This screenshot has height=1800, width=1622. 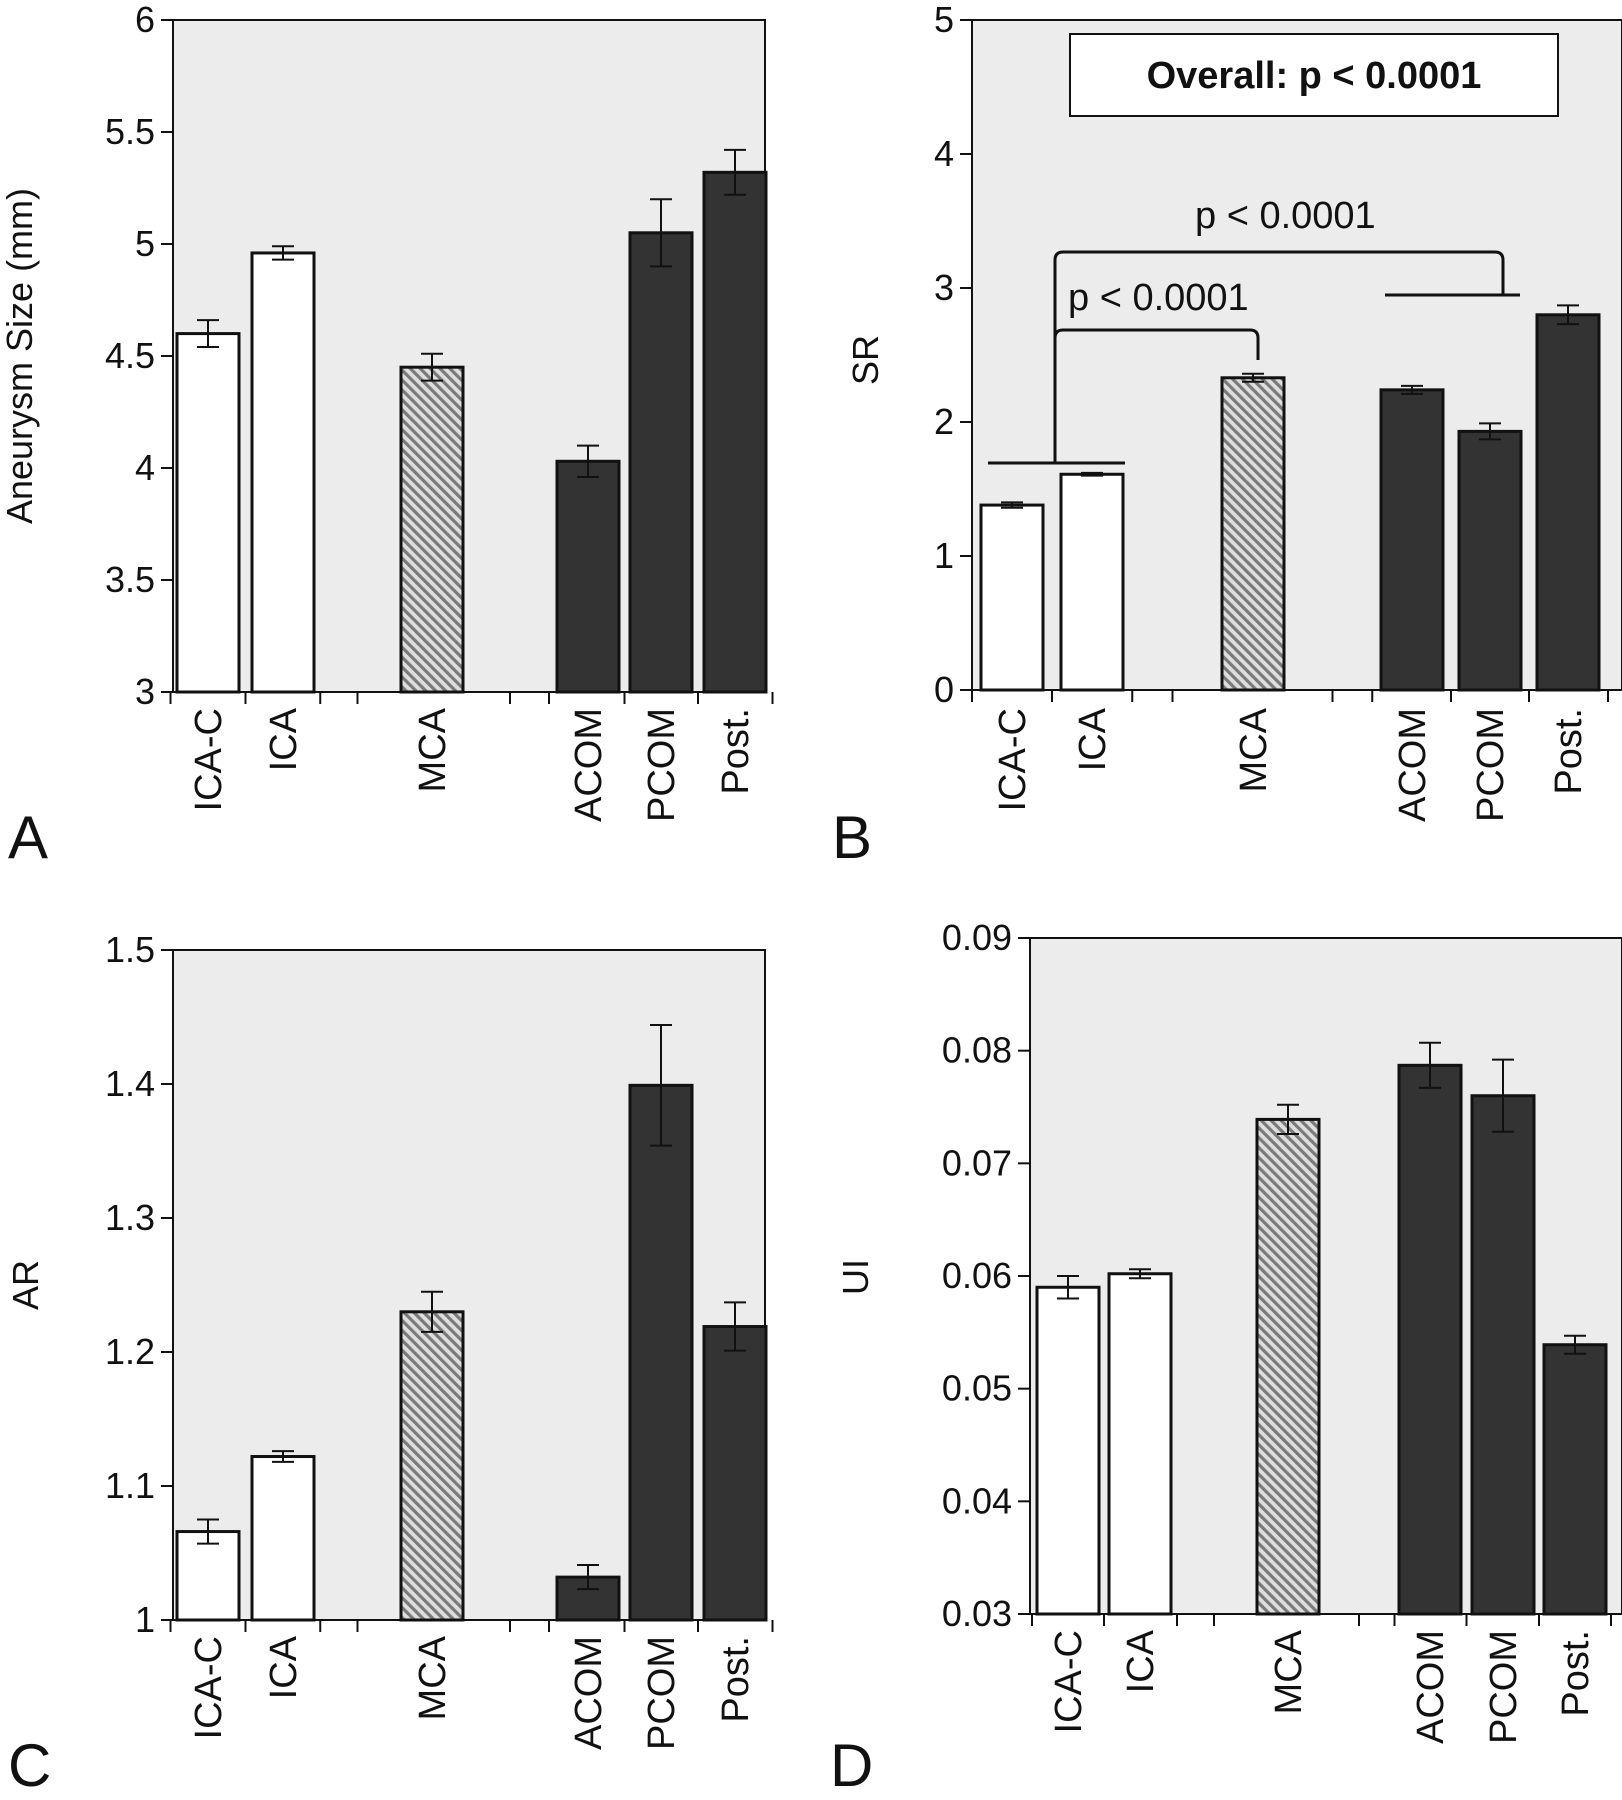 What do you see at coordinates (865, 360) in the screenshot?
I see `y-axis-label: SR` at bounding box center [865, 360].